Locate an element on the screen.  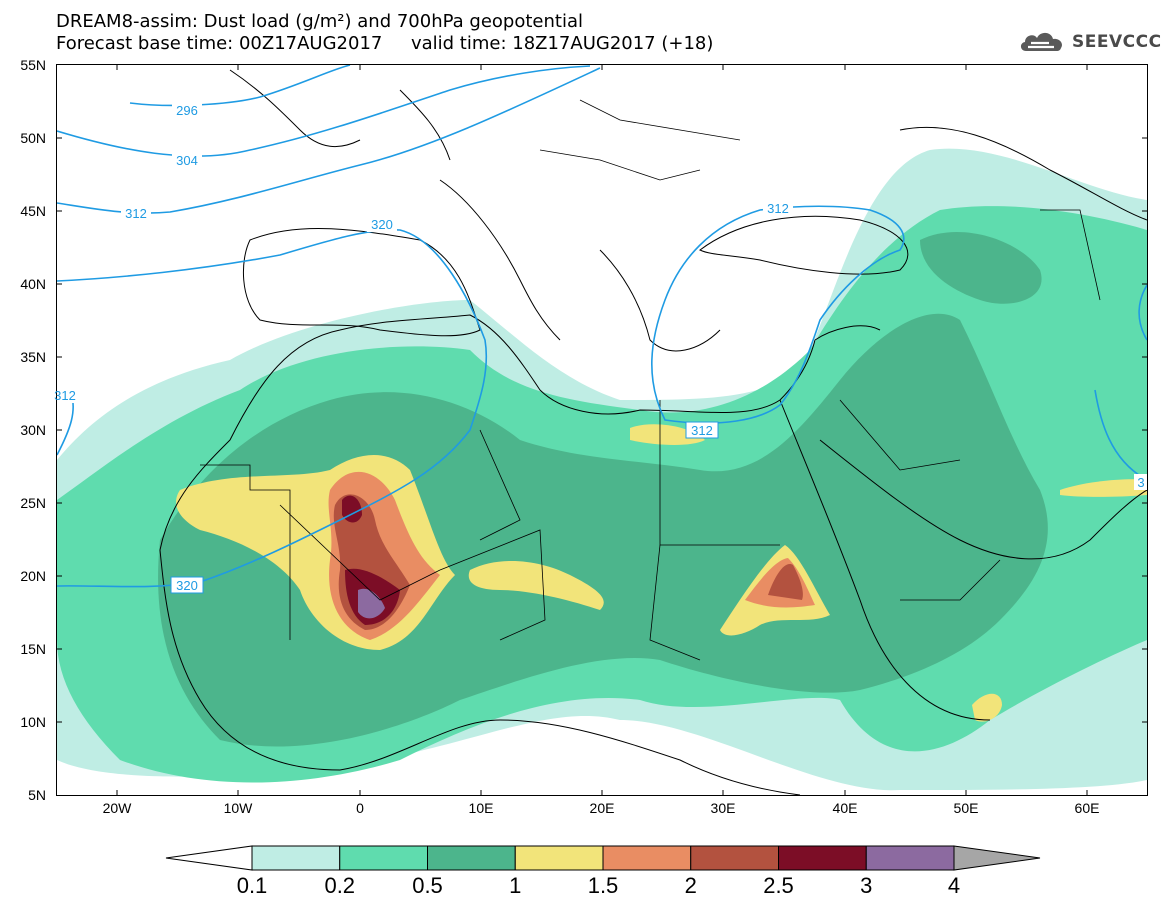
colorbar-label: 0.5 is located at coordinates (427, 885).